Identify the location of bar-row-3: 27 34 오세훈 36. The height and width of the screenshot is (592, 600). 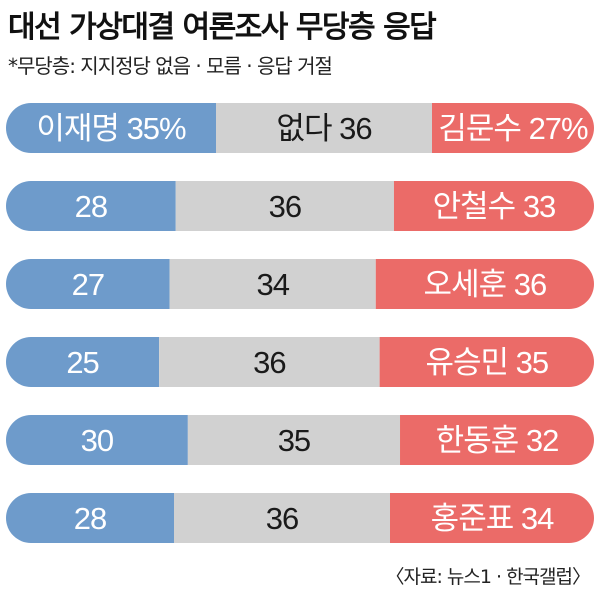
(300, 284).